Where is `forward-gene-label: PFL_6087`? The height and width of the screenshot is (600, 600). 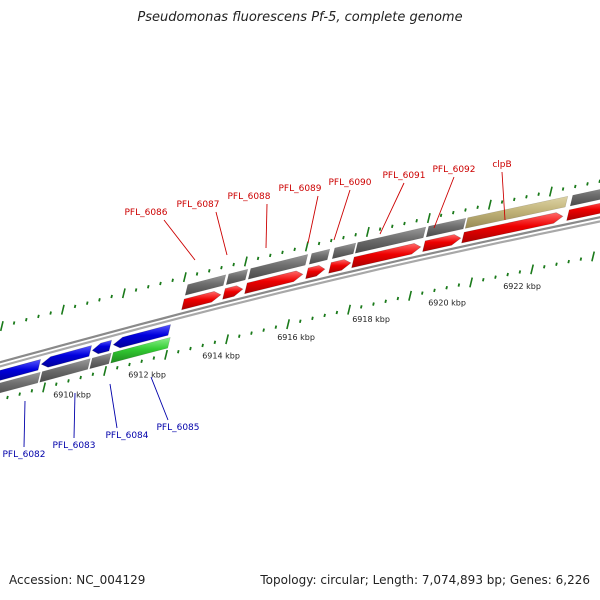
forward-gene-label: PFL_6087 is located at coordinates (197, 205).